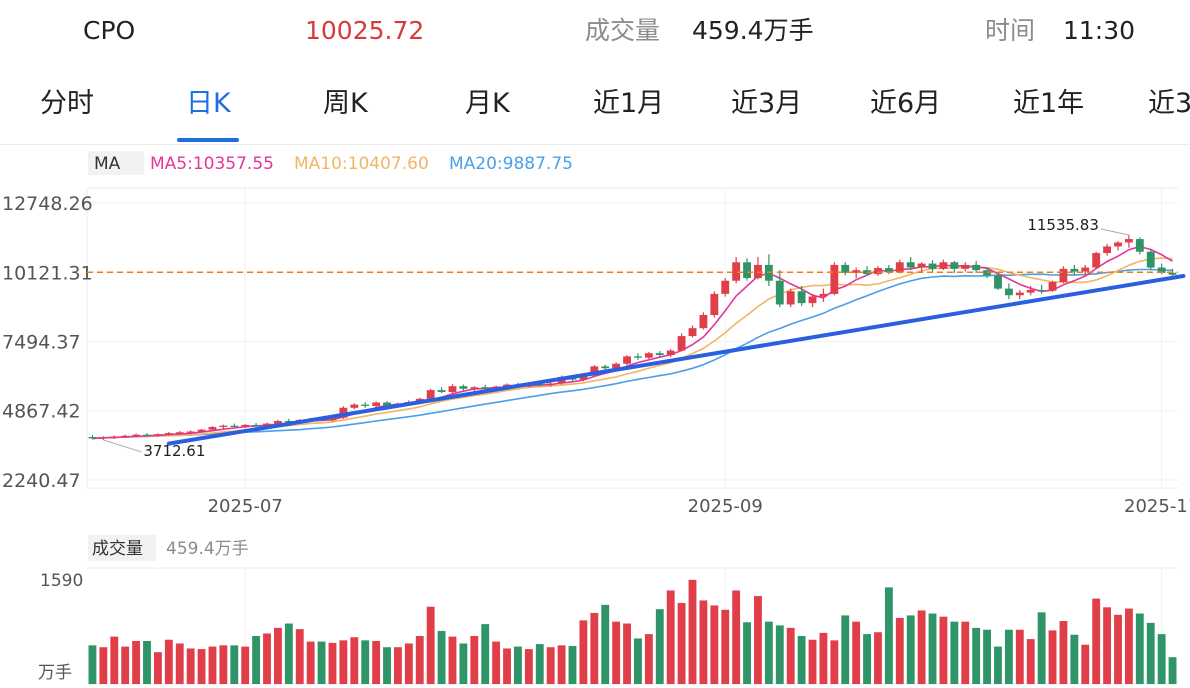 This screenshot has width=1190, height=688. What do you see at coordinates (767, 103) in the screenshot?
I see `tab-3-months: 近3月` at bounding box center [767, 103].